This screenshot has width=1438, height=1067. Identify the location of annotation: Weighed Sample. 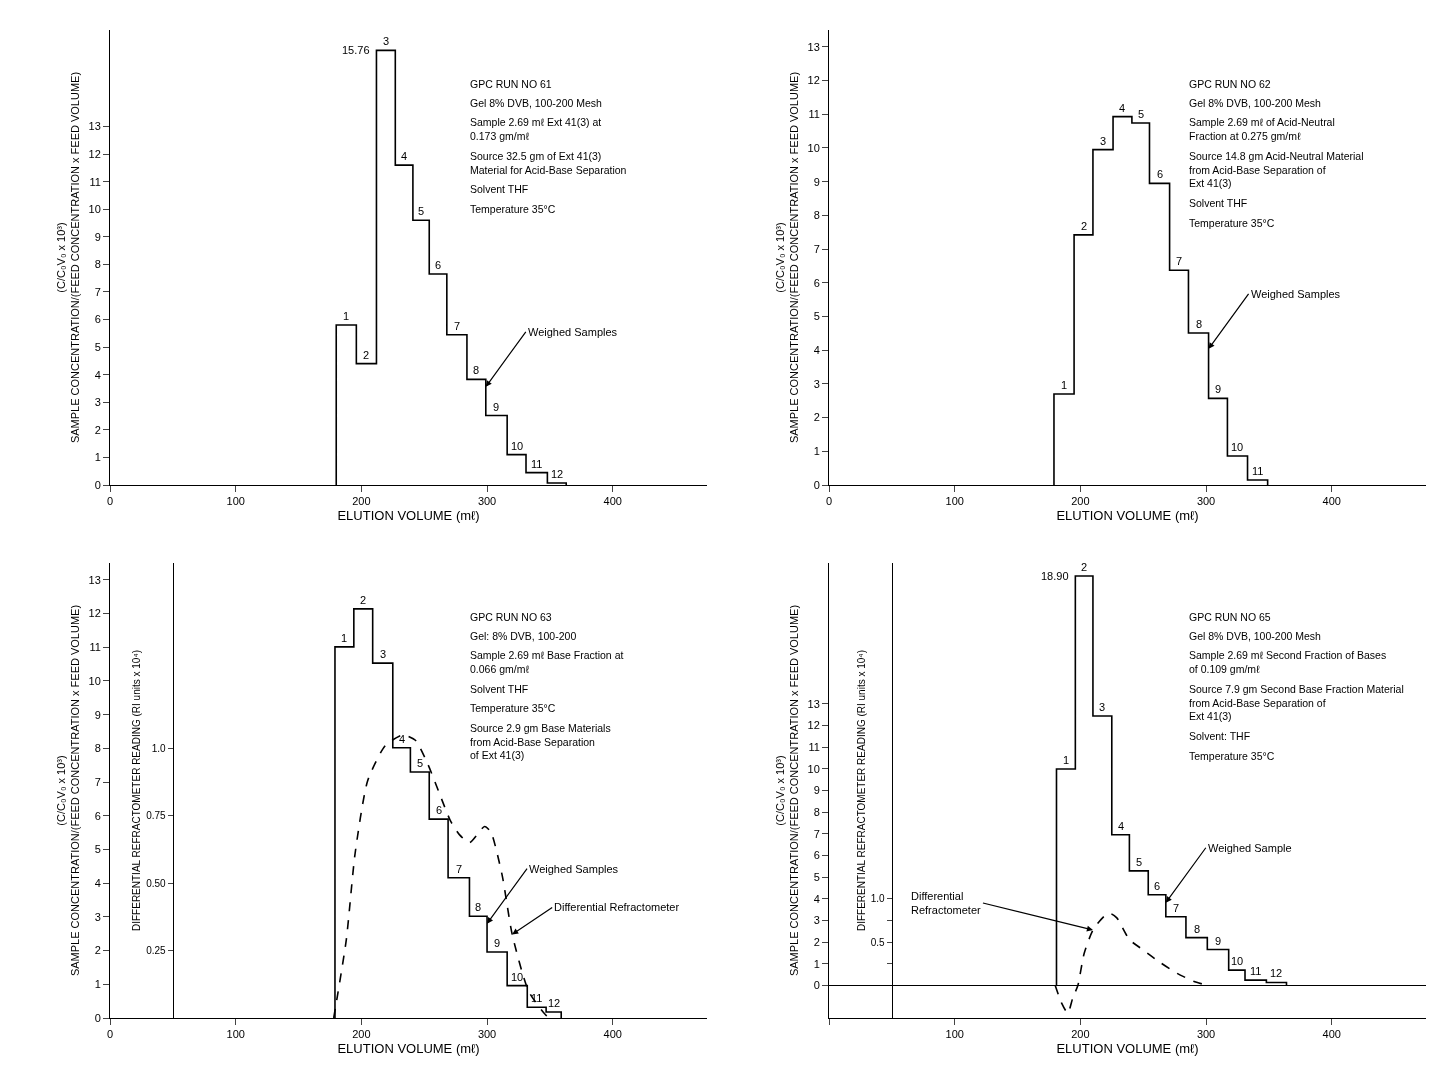
(1250, 848).